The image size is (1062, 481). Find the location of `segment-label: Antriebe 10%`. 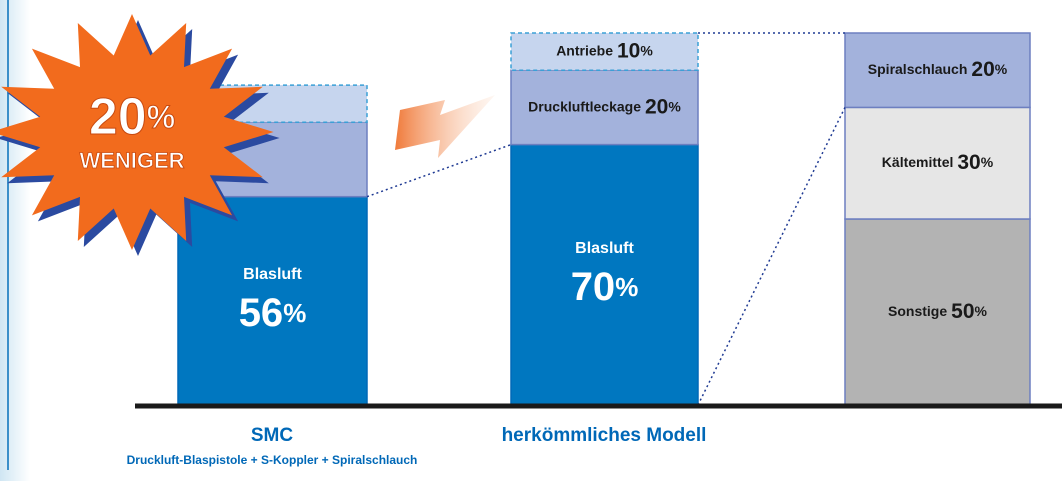

segment-label: Antriebe 10% is located at coordinates (604, 50).